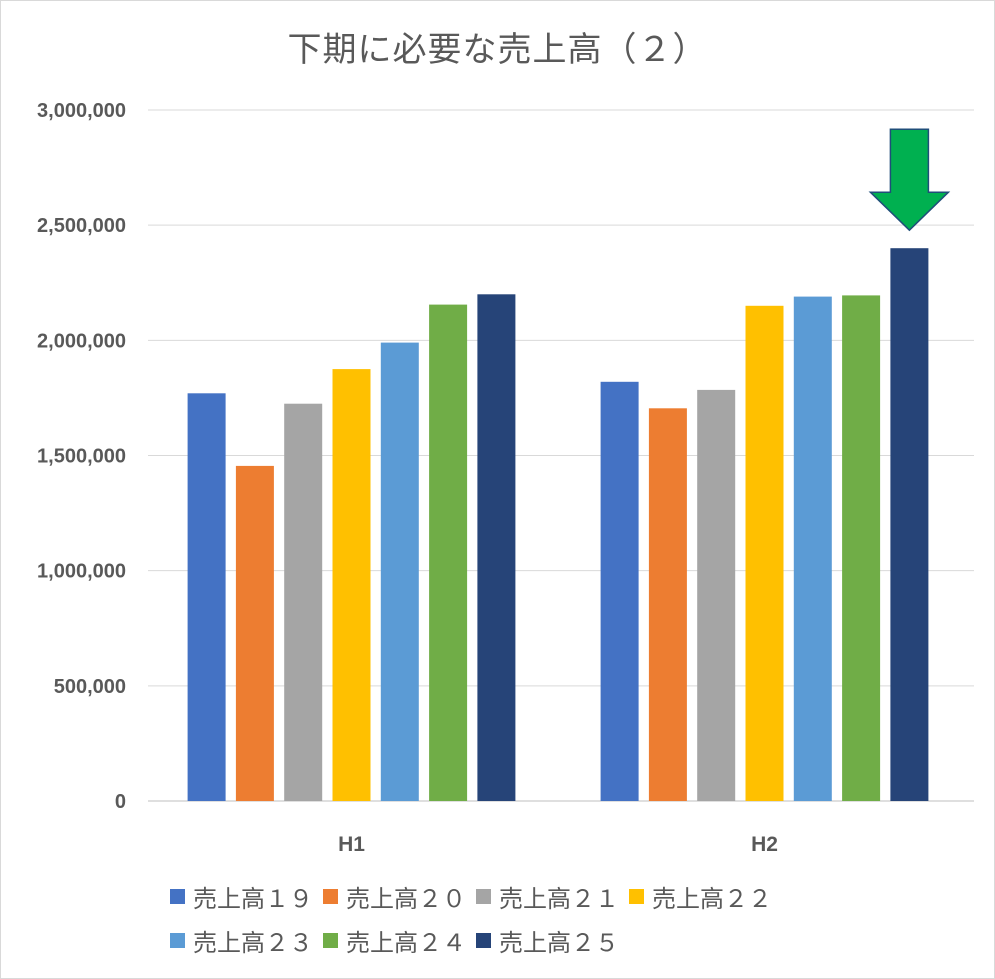 Image resolution: width=995 pixels, height=979 pixels. What do you see at coordinates (90, 687) in the screenshot?
I see `y-tick-label: 500,000` at bounding box center [90, 687].